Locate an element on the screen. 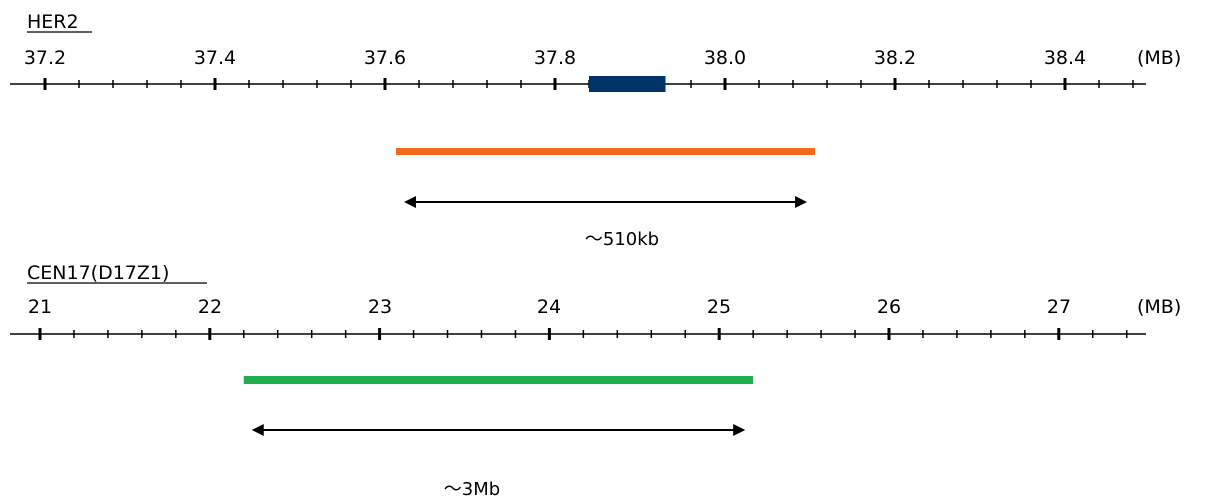  her2-tick-label: 37.8 is located at coordinates (555, 58).